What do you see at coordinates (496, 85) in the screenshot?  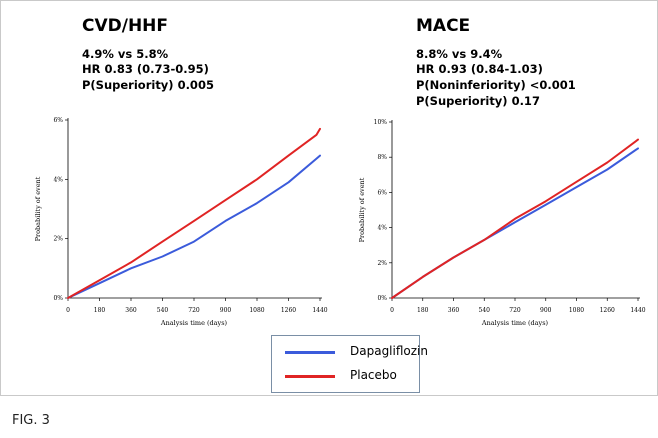 I see `stat-p-noninferiority: P(Noninferiority) <0.001` at bounding box center [496, 85].